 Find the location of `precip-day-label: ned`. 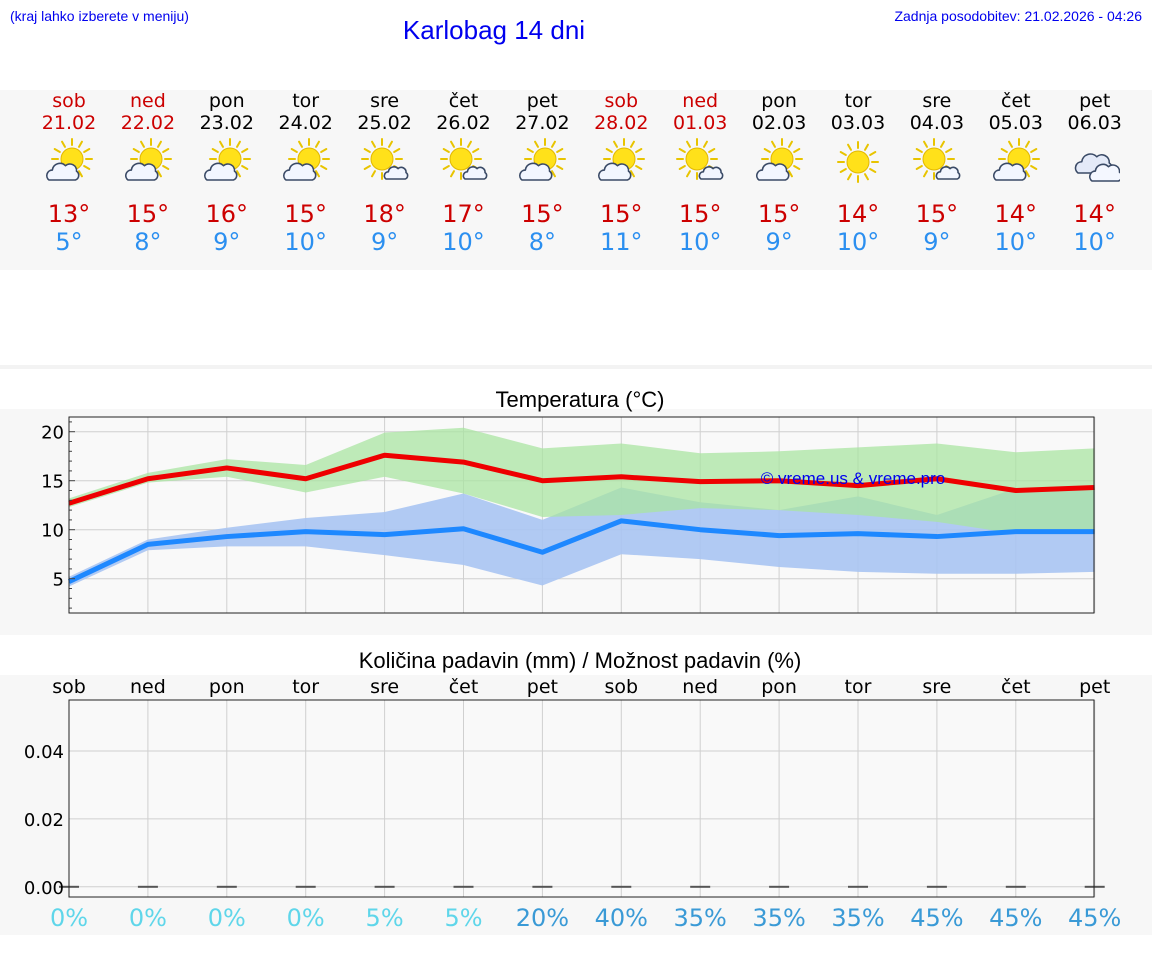

precip-day-label: ned is located at coordinates (147, 687).